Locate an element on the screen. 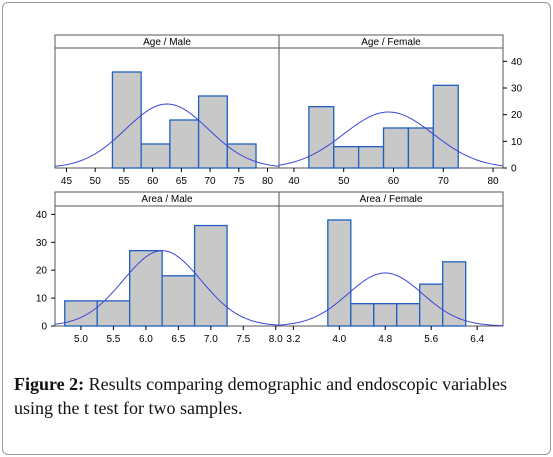  panel-4: Area / Female 3.2 4.0 4.8 5.6 6.4 is located at coordinates (391, 268).